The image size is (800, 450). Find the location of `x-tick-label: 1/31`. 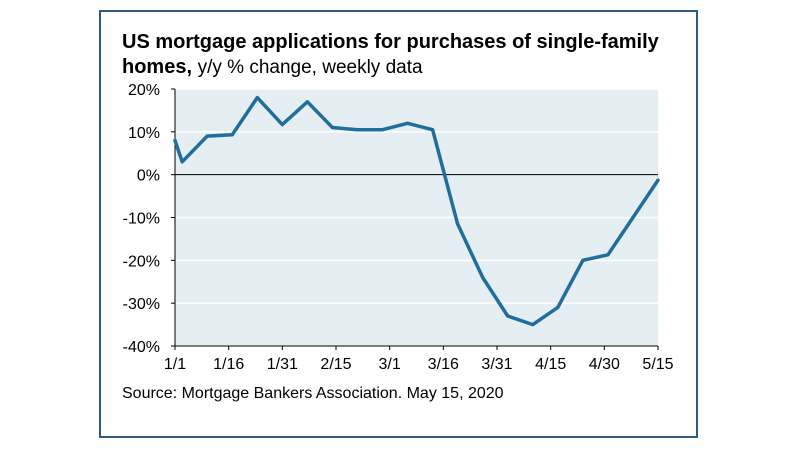

x-tick-label: 1/31 is located at coordinates (282, 364).